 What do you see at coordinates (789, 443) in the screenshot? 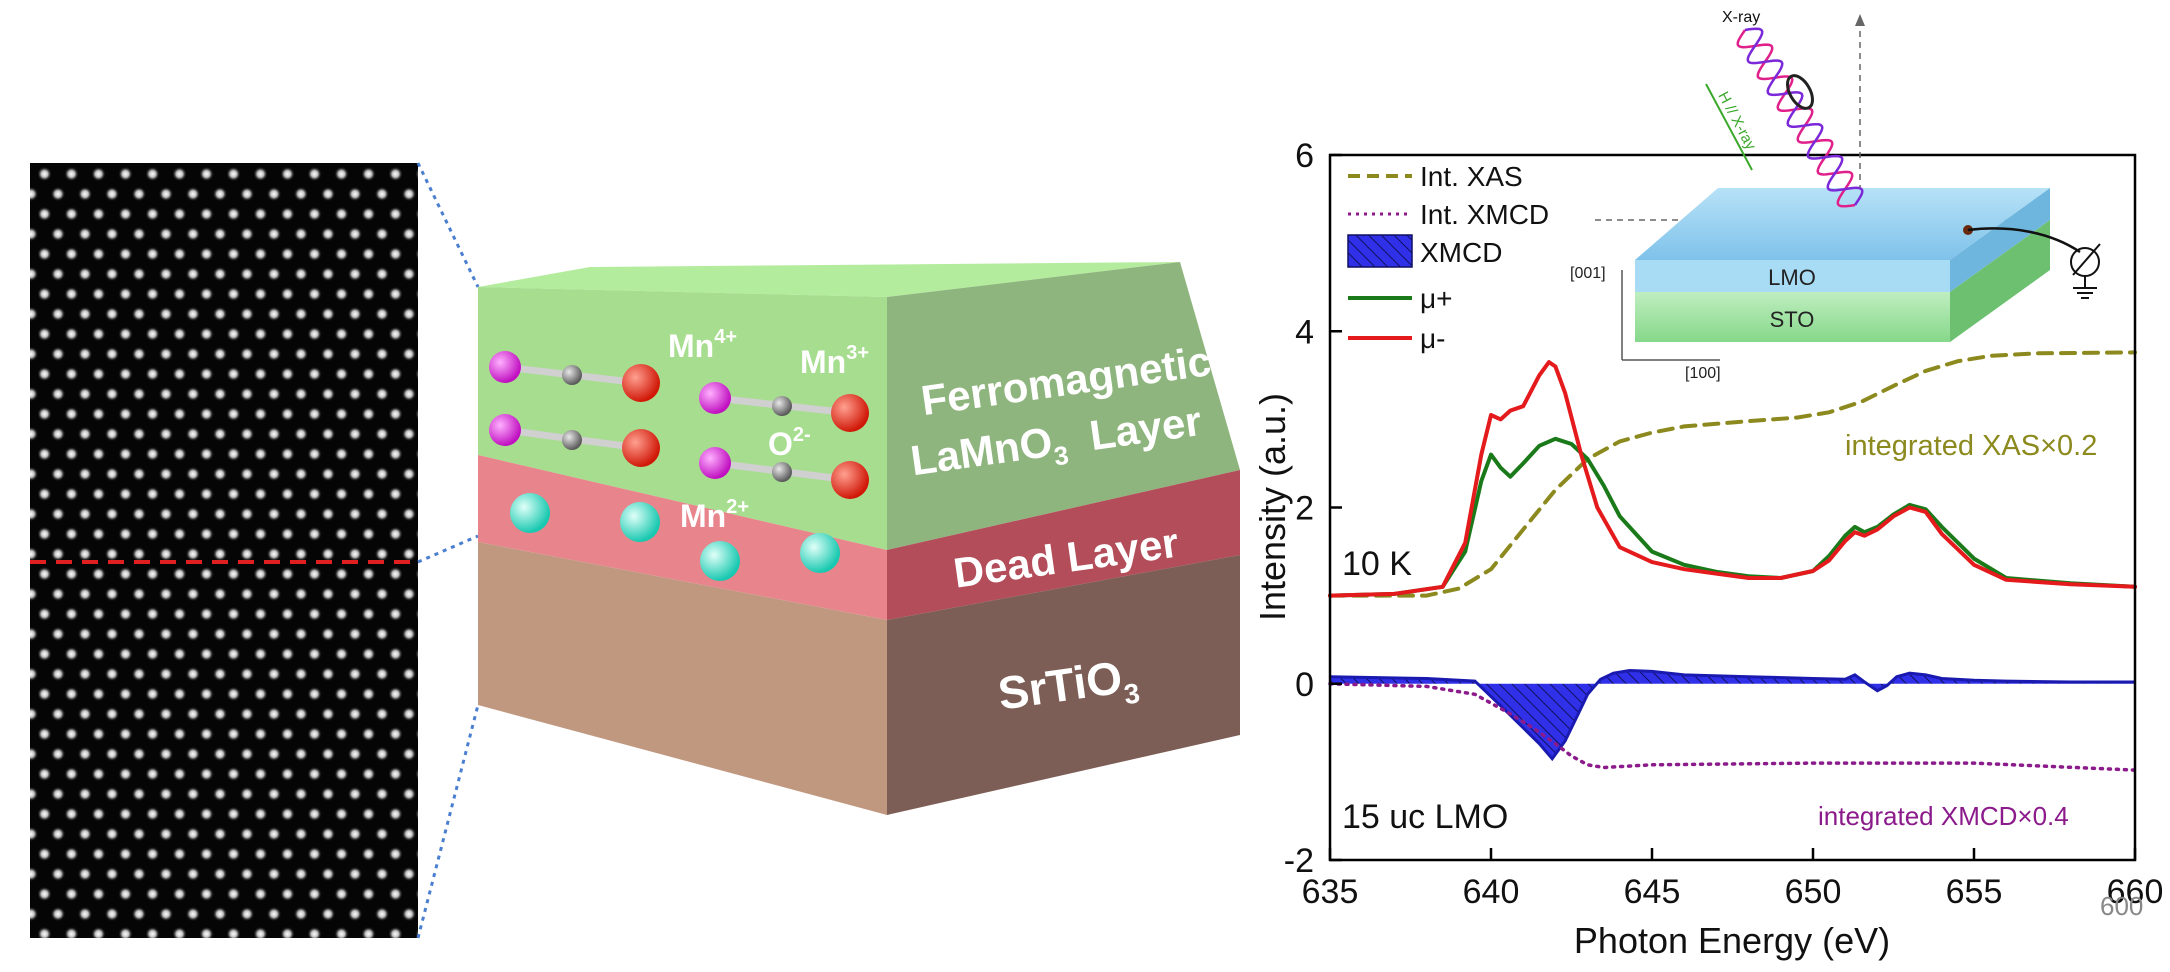
I see `o2-label: O2-` at bounding box center [789, 443].